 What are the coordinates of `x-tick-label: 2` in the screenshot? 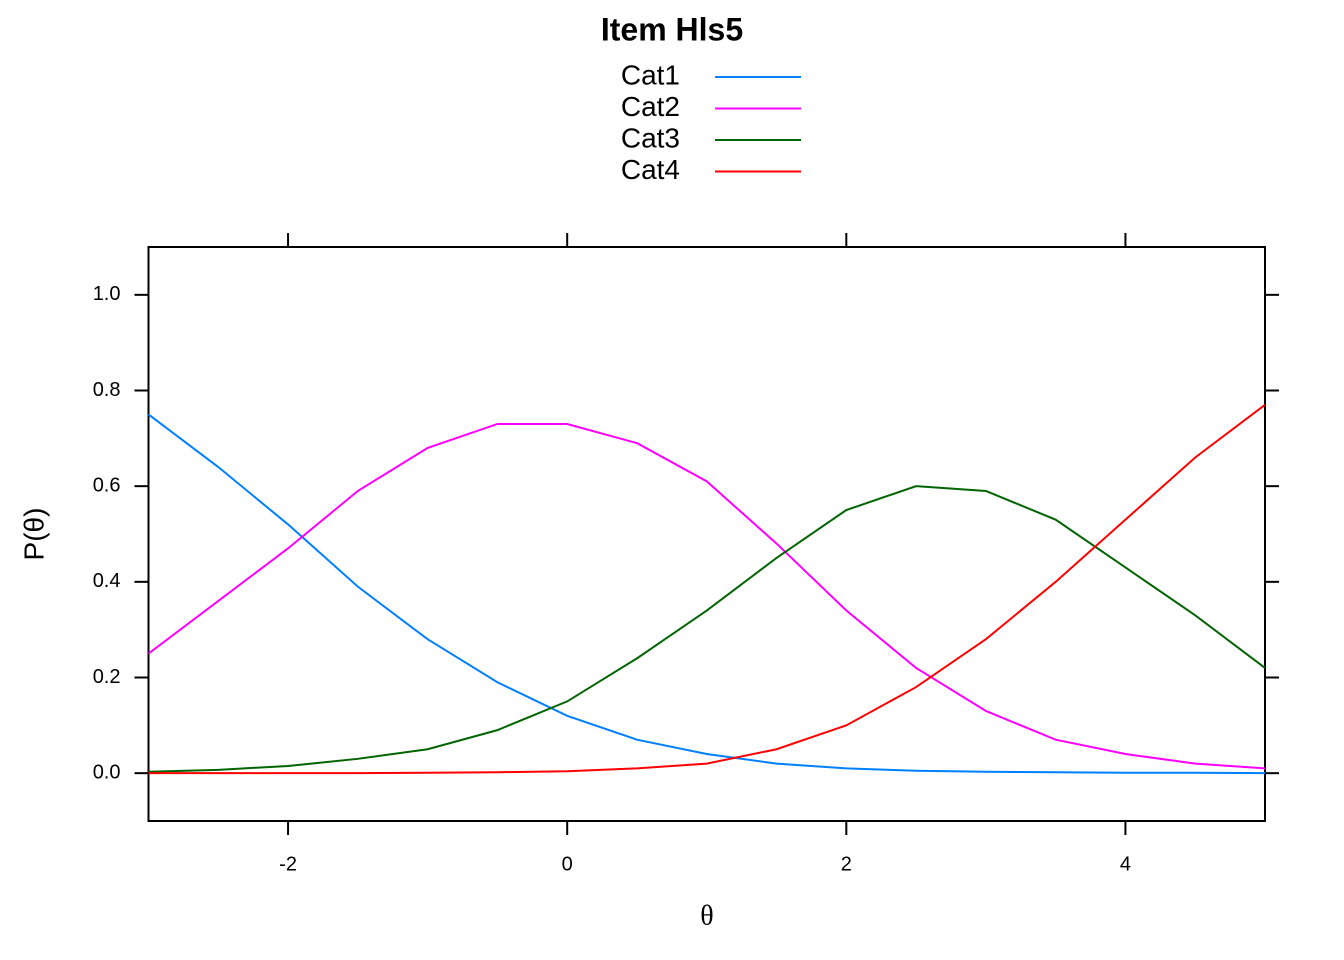 It's located at (846, 864).